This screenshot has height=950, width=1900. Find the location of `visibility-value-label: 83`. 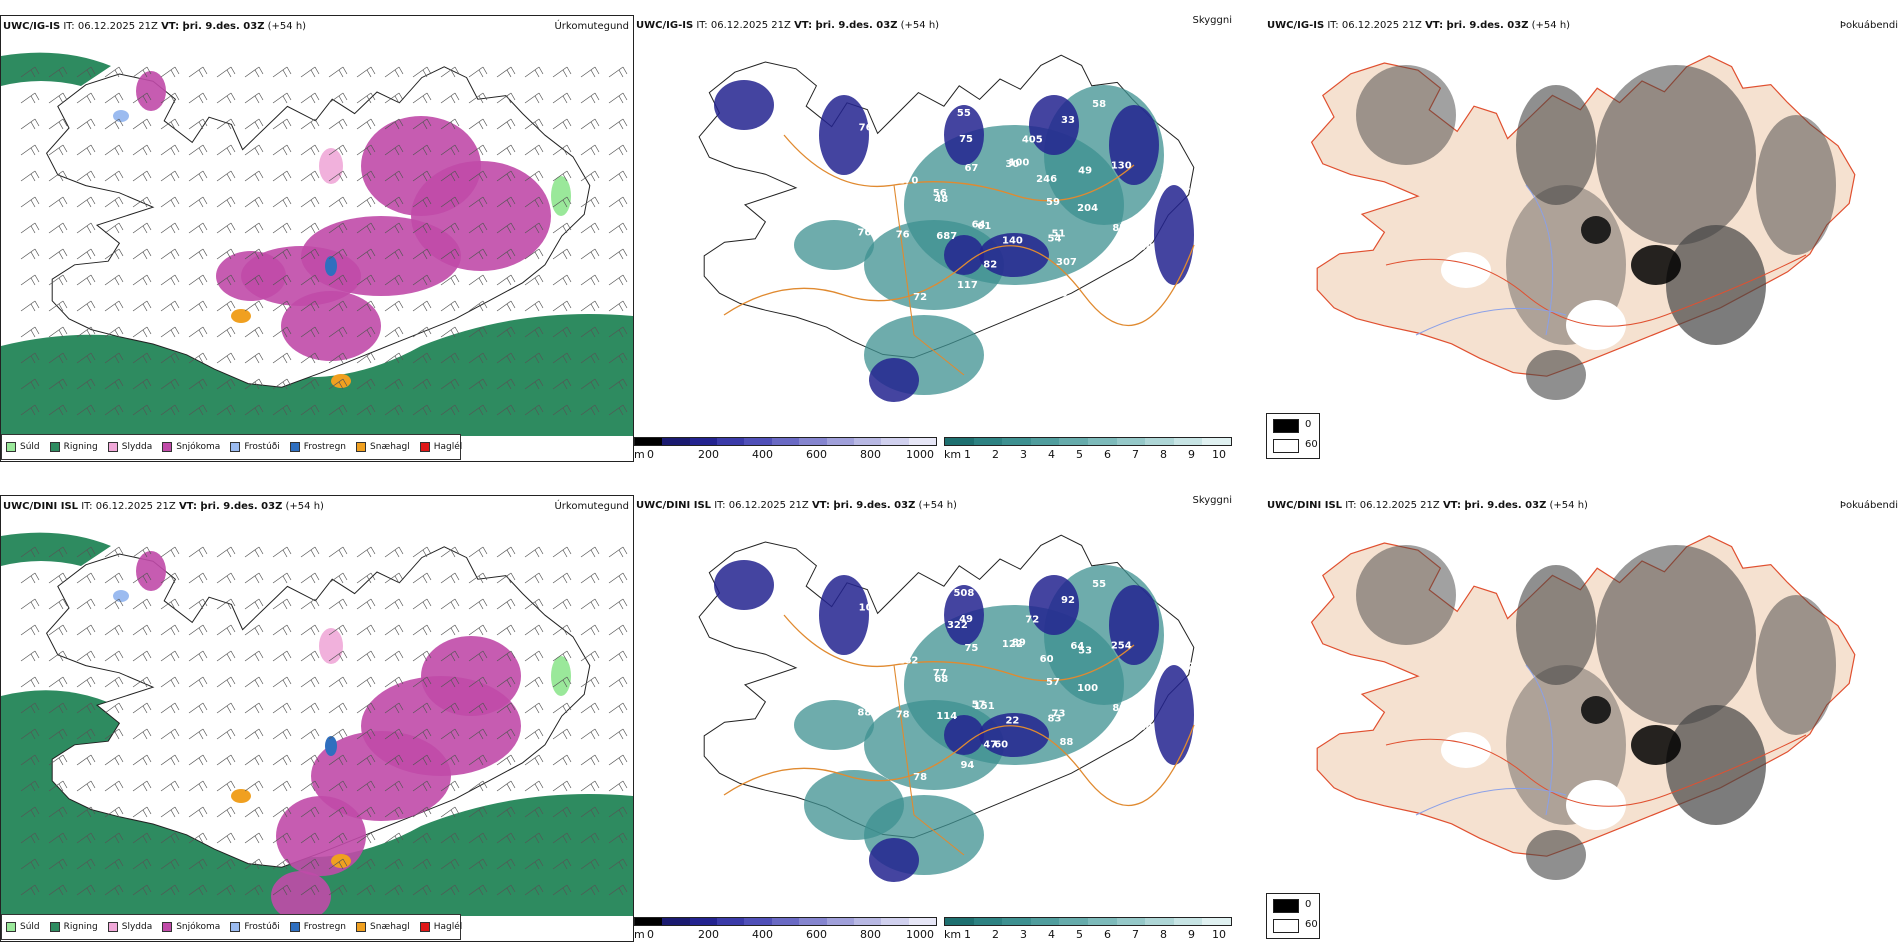

visibility-value-label: 83 is located at coordinates (821, 210).